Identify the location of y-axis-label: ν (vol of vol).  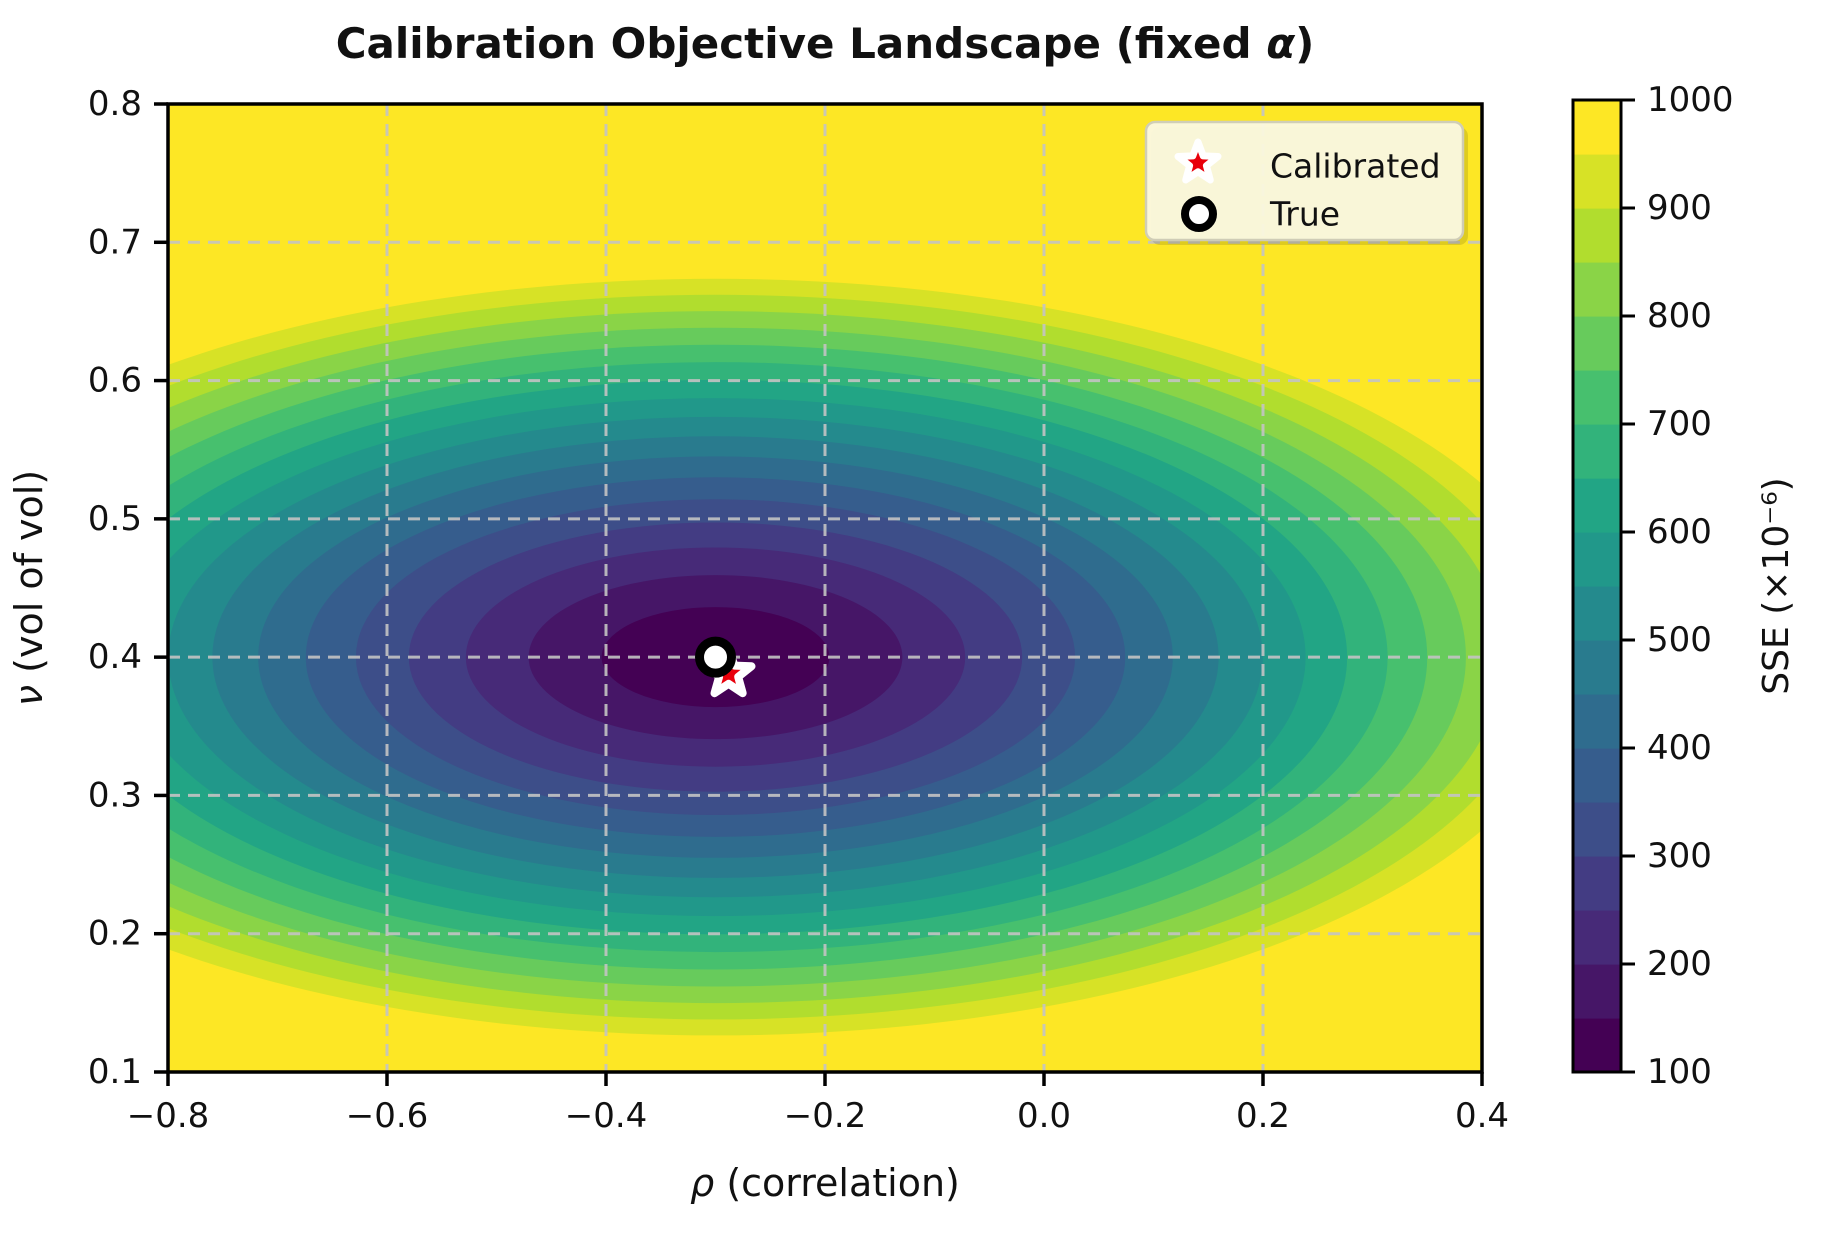
(29, 588).